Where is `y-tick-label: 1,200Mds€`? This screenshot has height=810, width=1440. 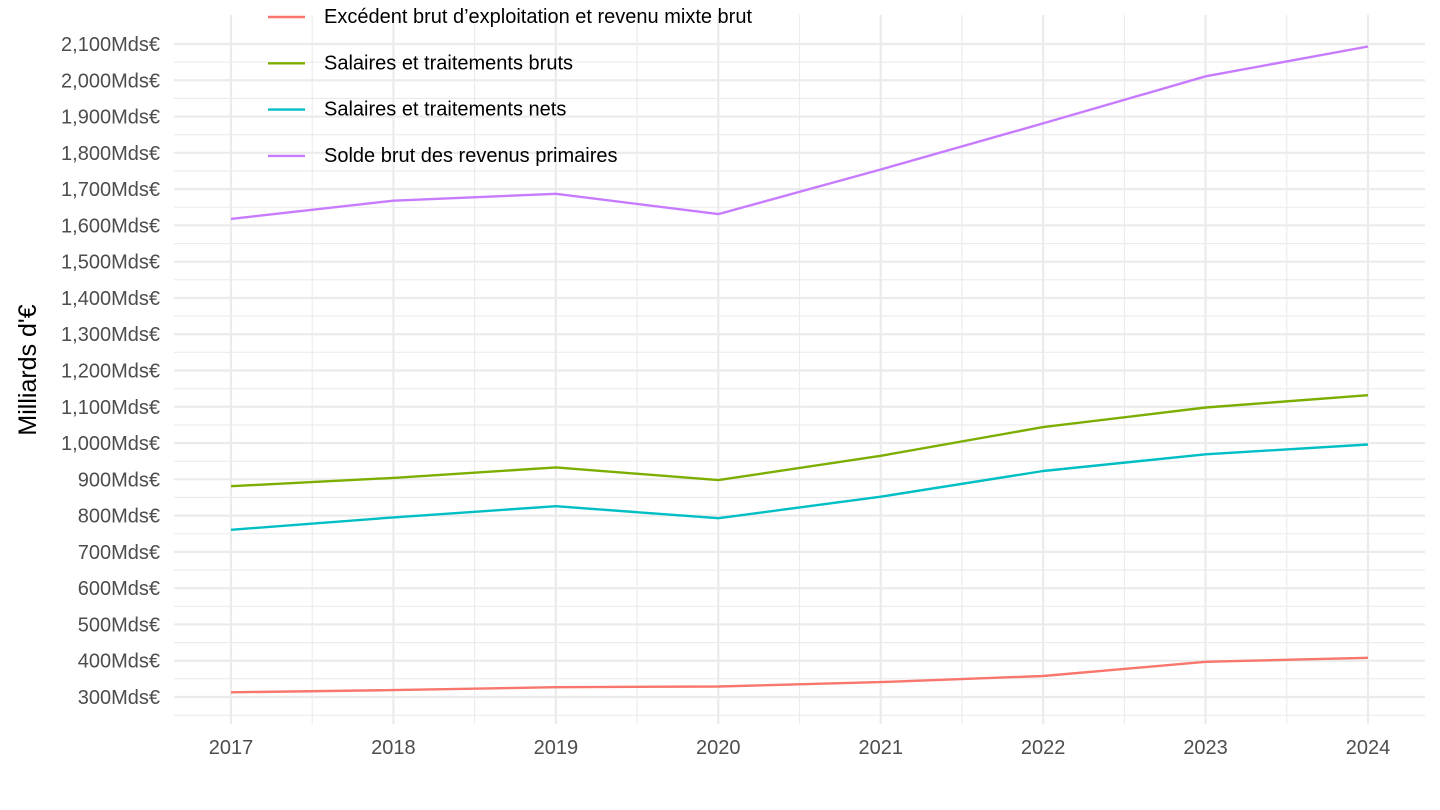 y-tick-label: 1,200Mds€ is located at coordinates (110, 372).